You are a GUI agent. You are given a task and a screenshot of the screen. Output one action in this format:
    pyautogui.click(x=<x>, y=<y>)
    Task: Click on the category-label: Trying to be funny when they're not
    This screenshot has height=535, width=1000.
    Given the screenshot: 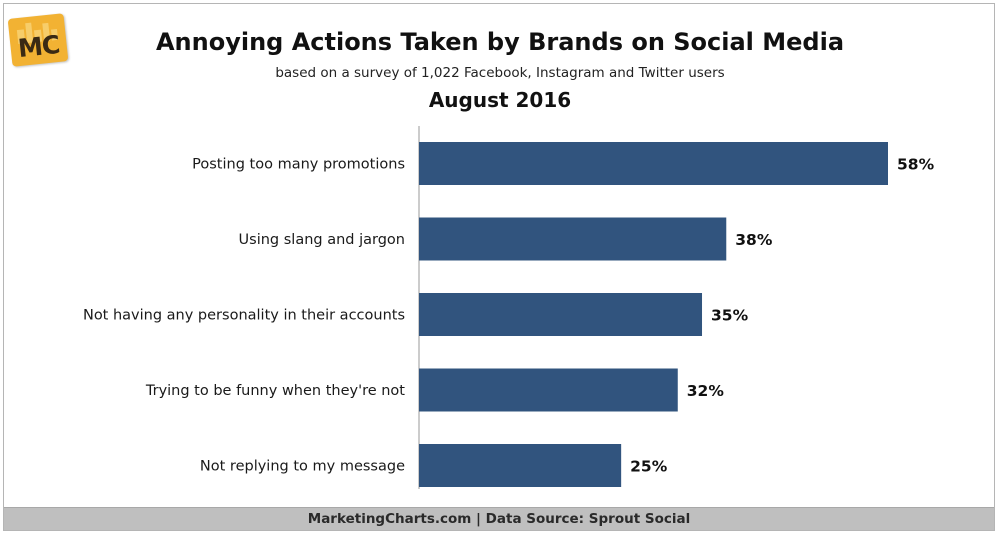 What is the action you would take?
    pyautogui.click(x=275, y=391)
    